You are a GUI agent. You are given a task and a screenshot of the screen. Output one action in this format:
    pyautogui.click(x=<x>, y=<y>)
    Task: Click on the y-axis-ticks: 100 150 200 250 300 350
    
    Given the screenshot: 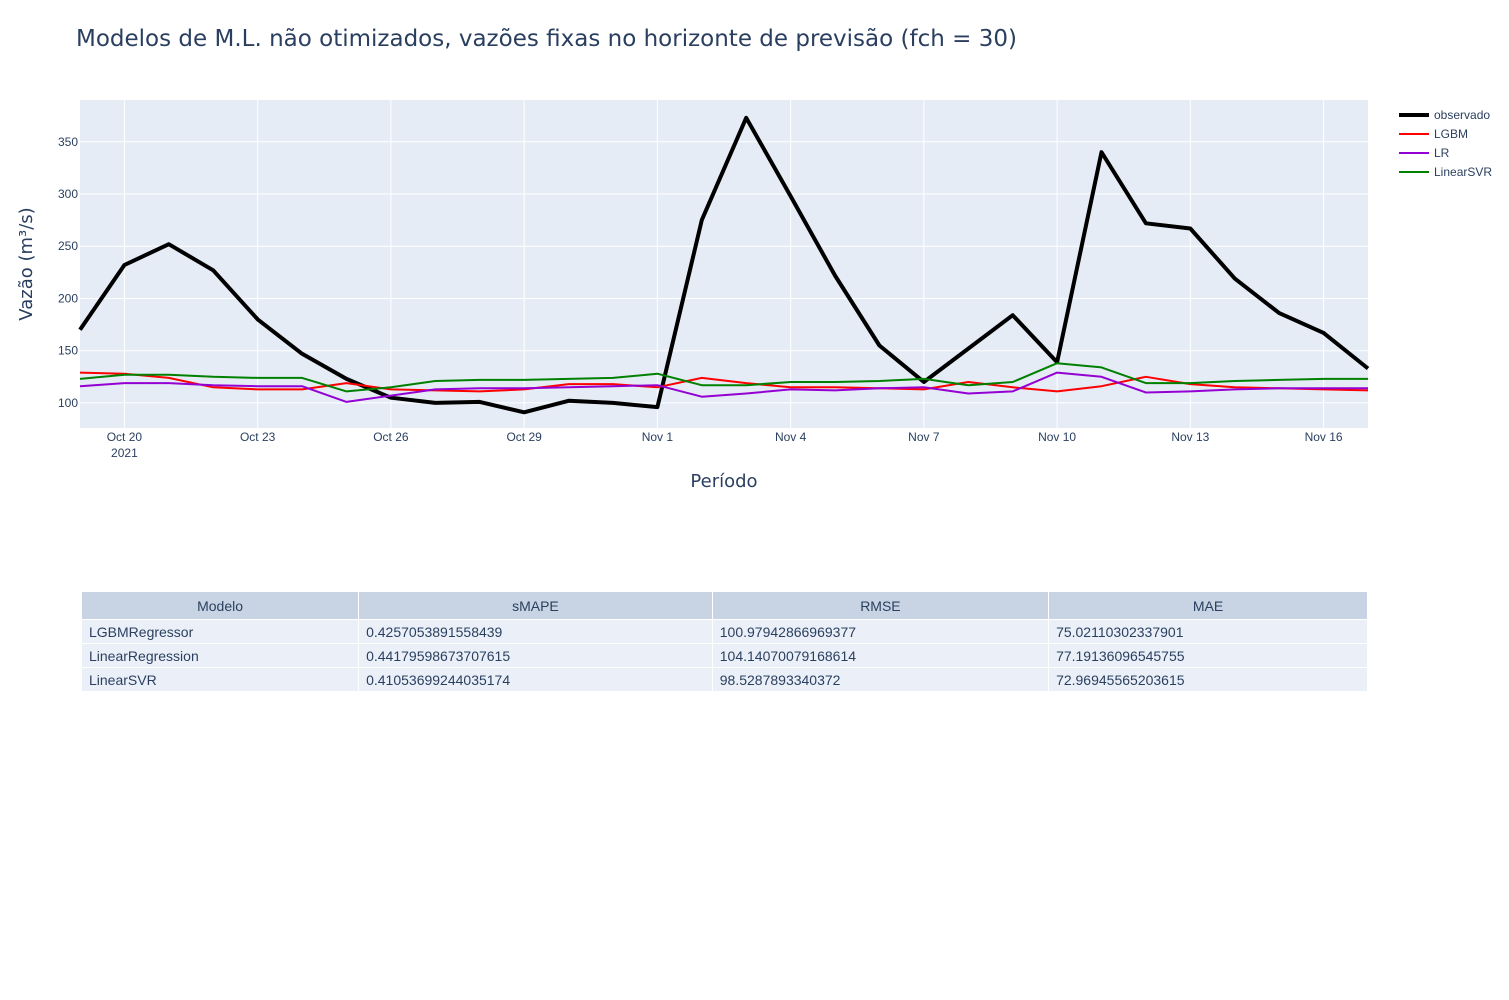 What is the action you would take?
    pyautogui.click(x=68, y=272)
    